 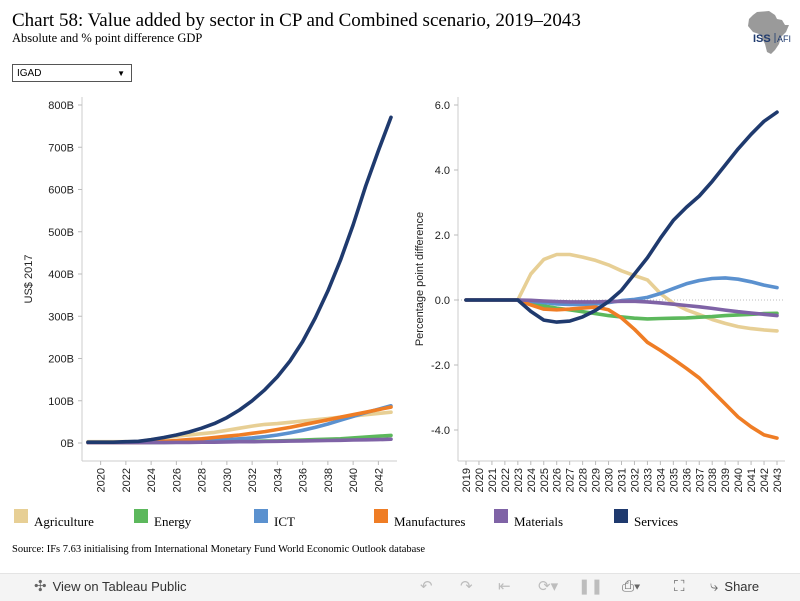 I want to click on logo-text-afi: AFI, so click(x=784, y=39).